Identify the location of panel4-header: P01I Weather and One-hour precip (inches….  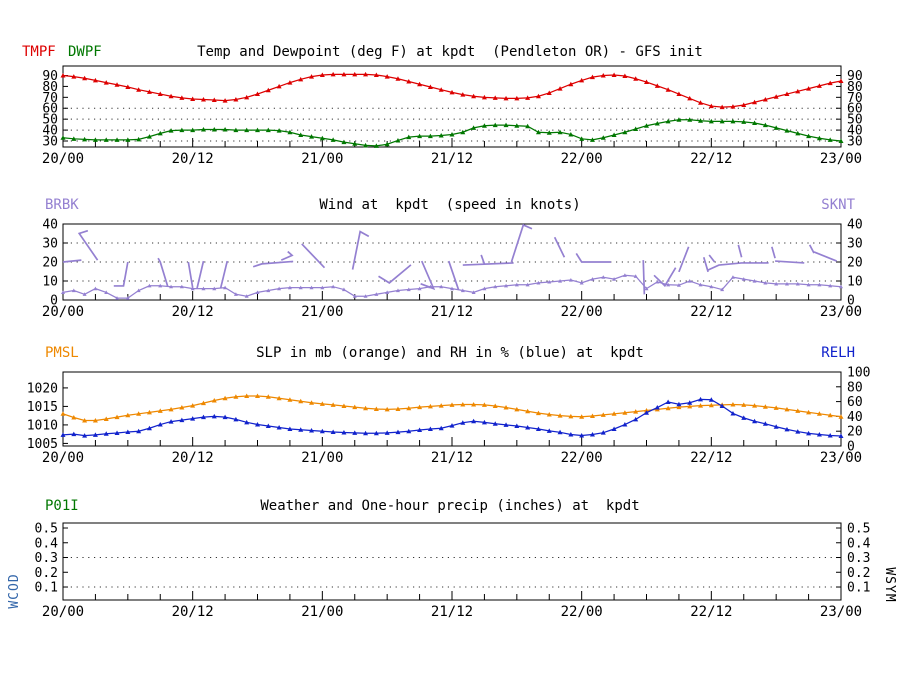
(450, 506).